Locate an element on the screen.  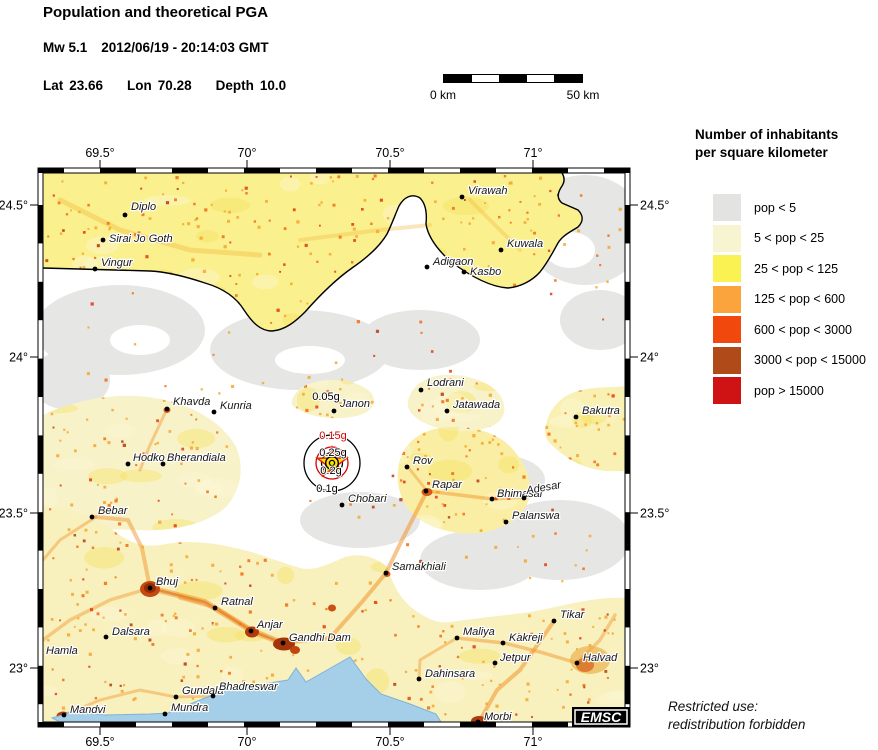
city-label: Mandvi is located at coordinates (88, 710).